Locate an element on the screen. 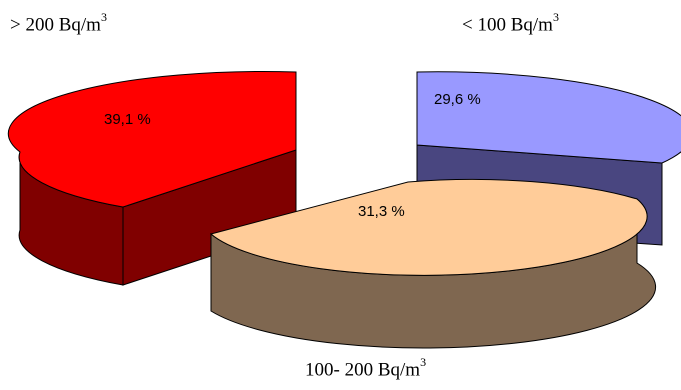 Image resolution: width=681 pixels, height=390 pixels. value-label-high: 39,1 % is located at coordinates (127, 119).